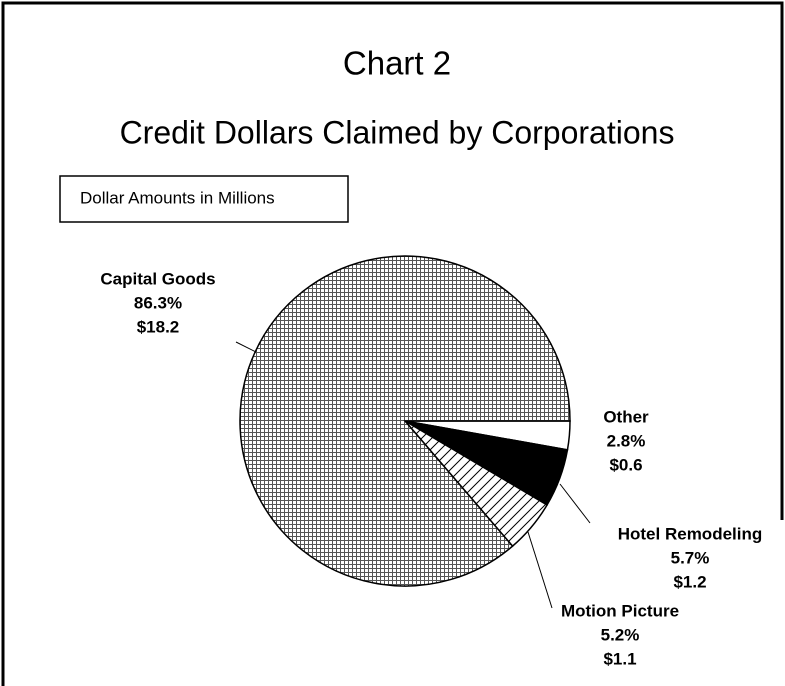  Describe the element at coordinates (625, 464) in the screenshot. I see `slice-amount: $0.6` at that location.